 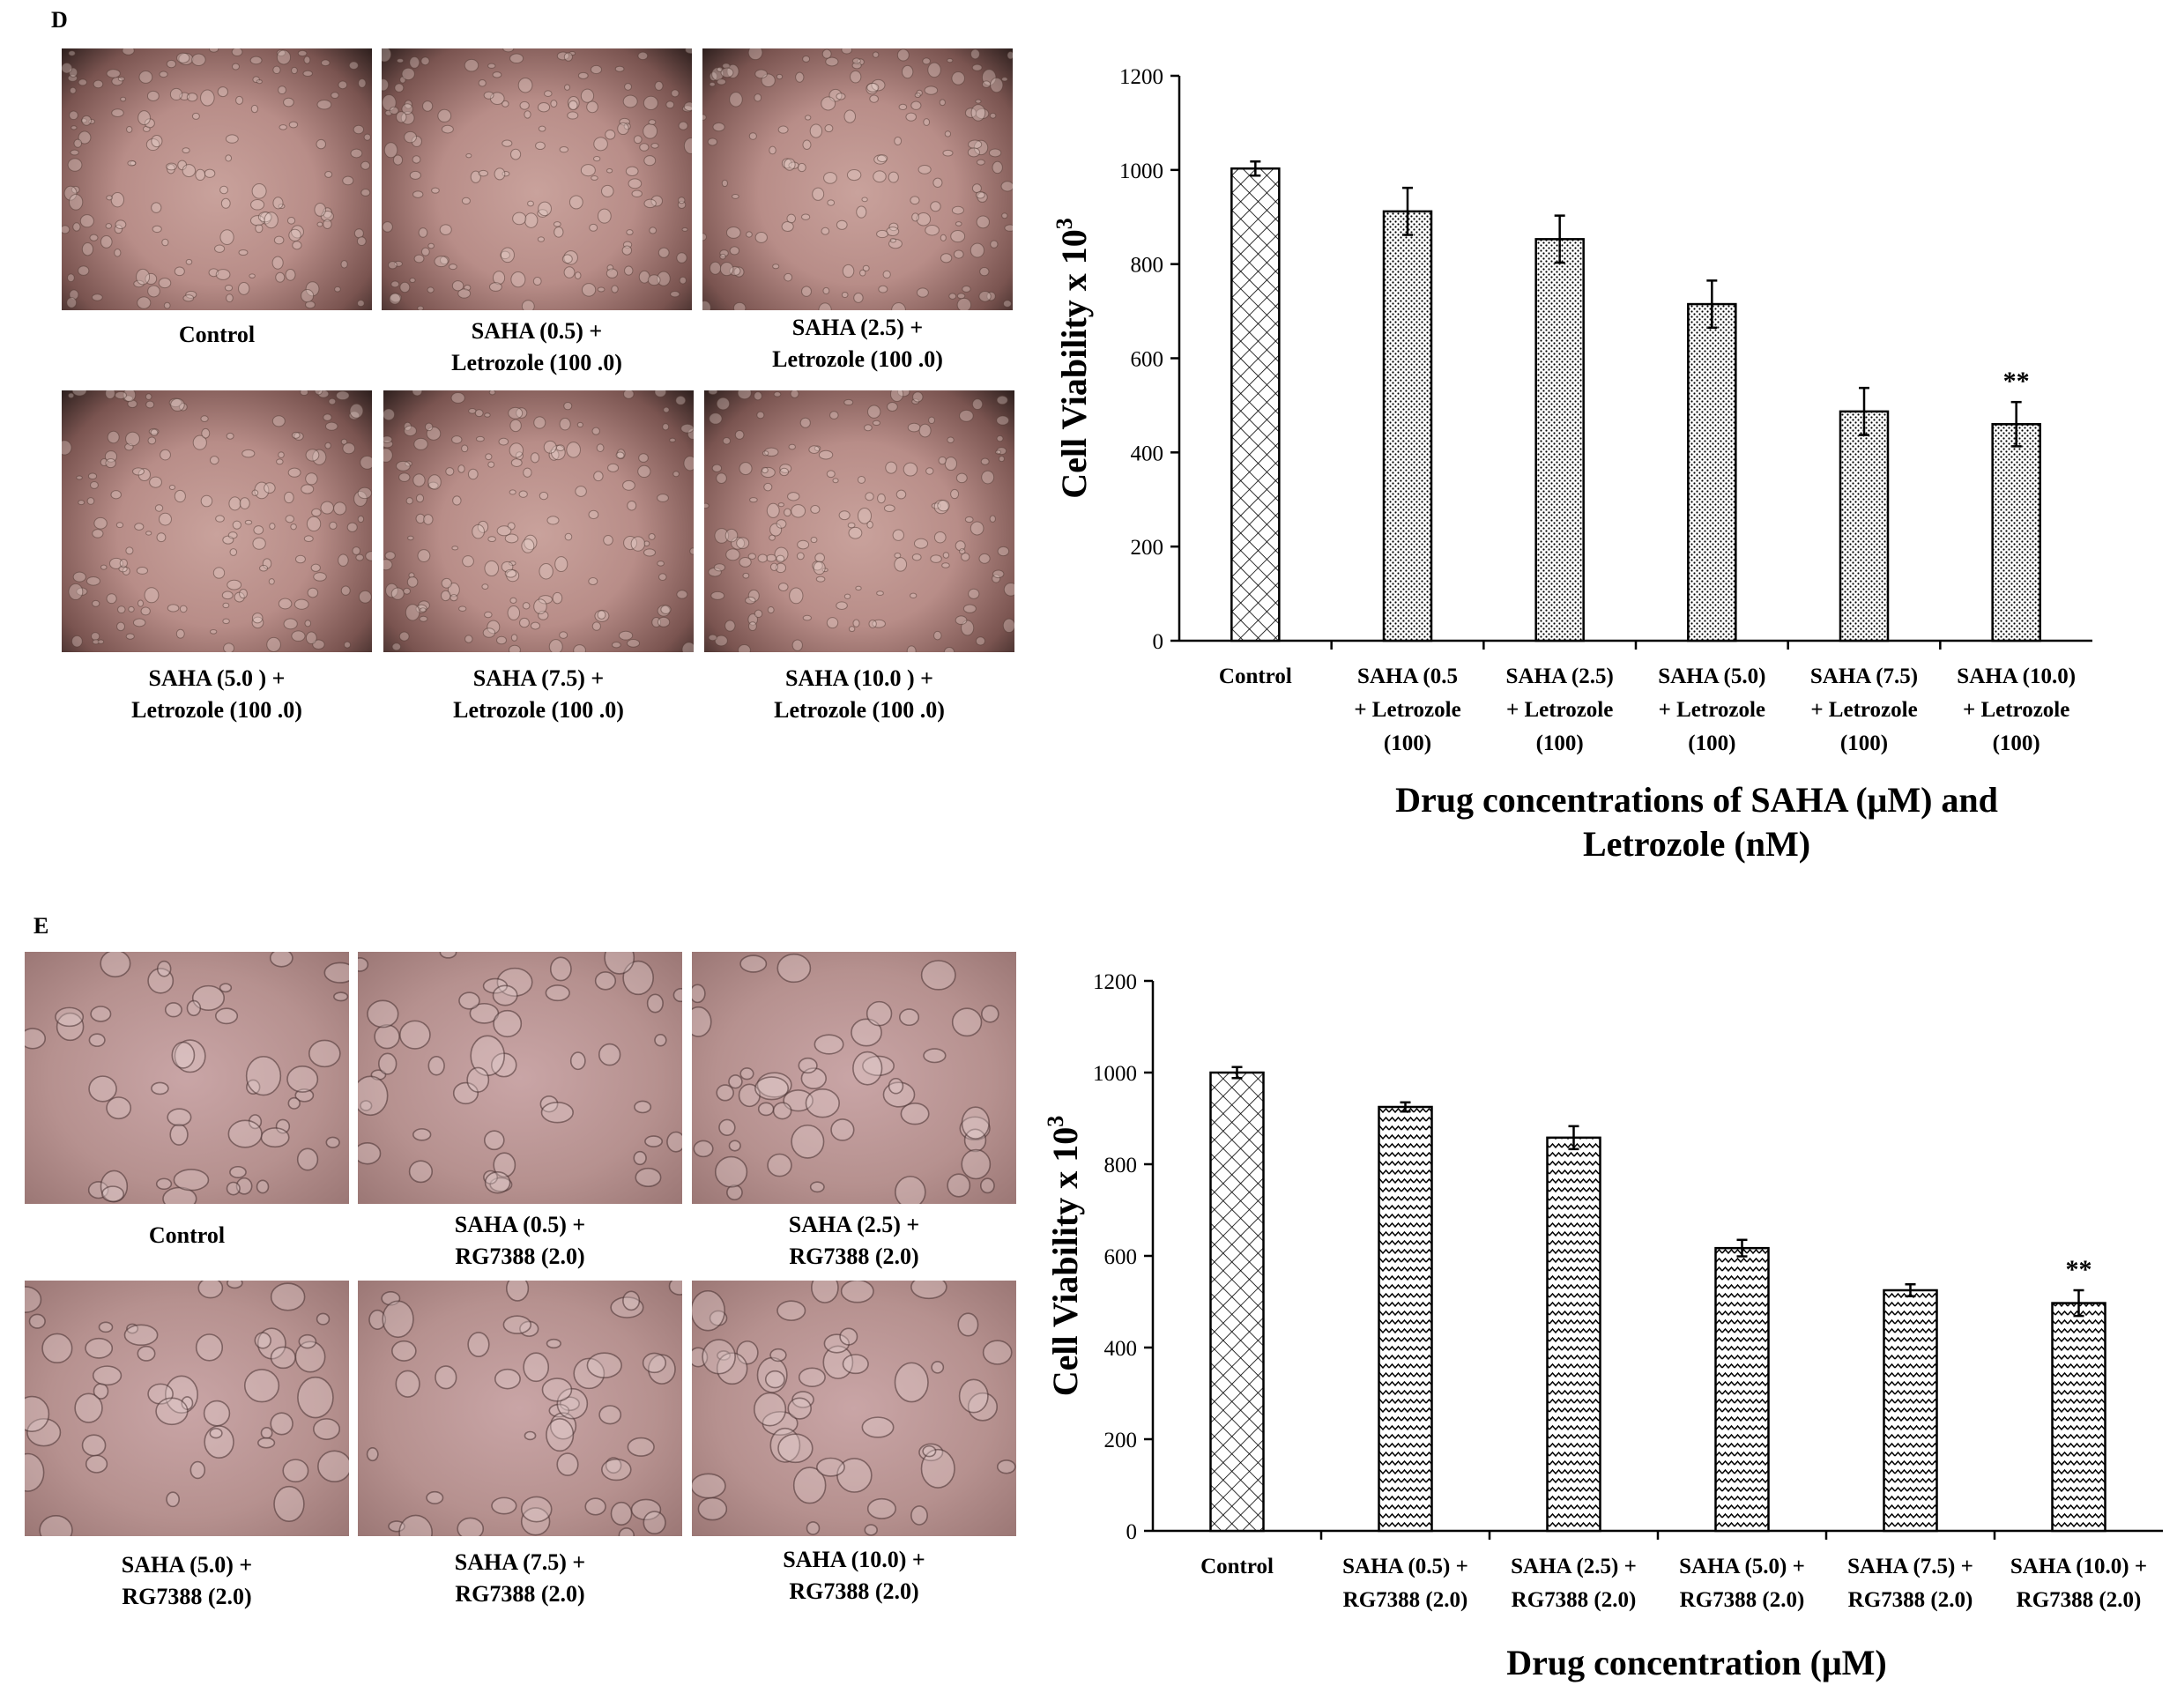 I want to click on y-tick-label: 0, so click(x=1132, y=1532).